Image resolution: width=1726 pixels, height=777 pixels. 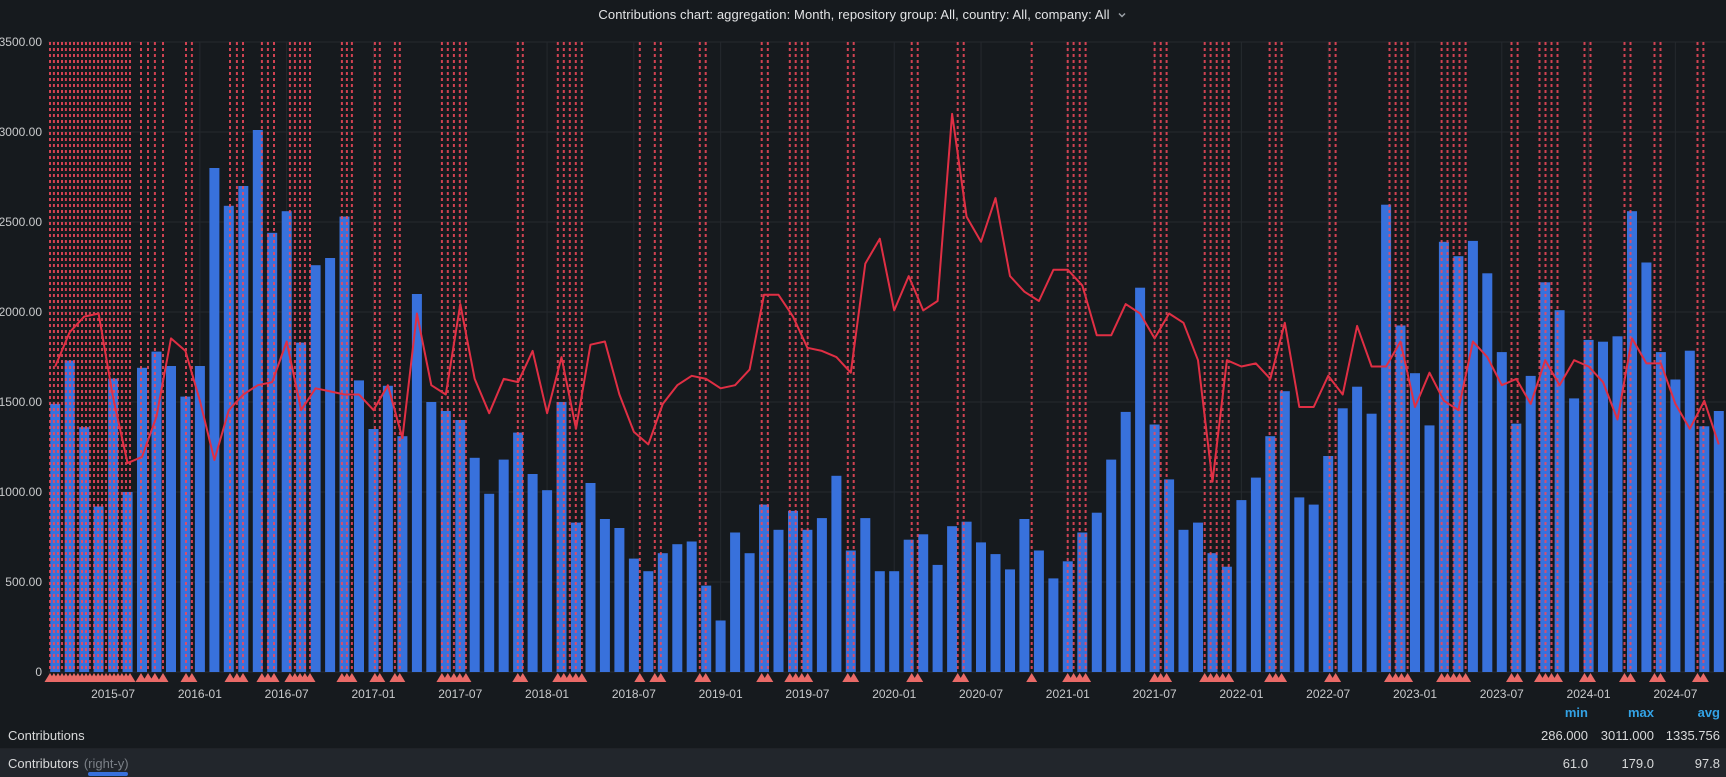 I want to click on legend-series-label: Contributors (right-y), so click(x=765, y=763).